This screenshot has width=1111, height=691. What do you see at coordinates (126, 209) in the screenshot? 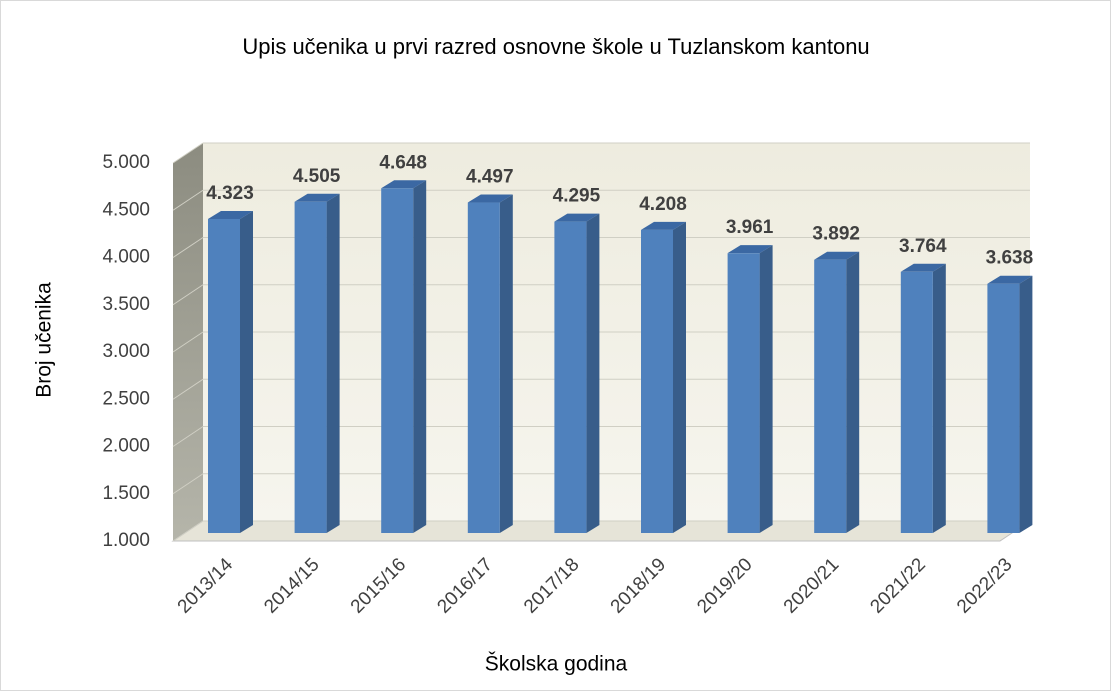
I see `y-tick-label: 4.500` at bounding box center [126, 209].